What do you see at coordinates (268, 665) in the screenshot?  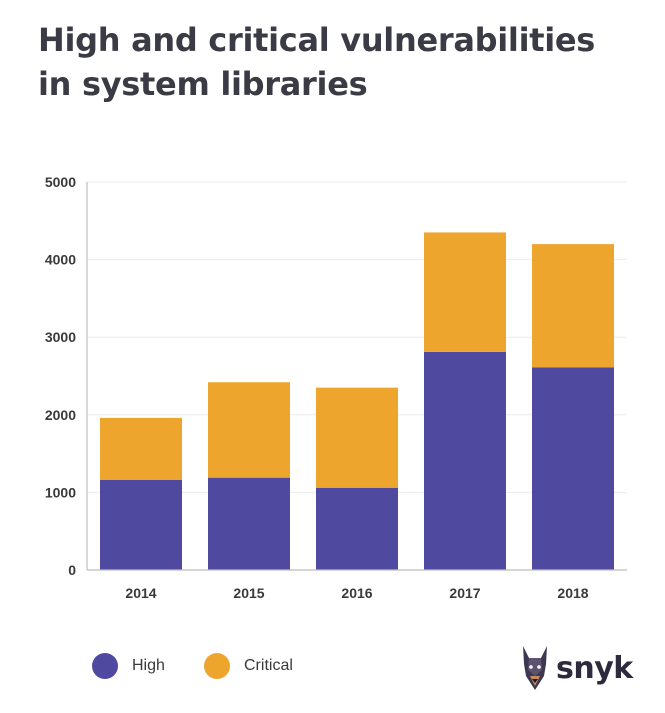 I see `legend-label-critical: Critical` at bounding box center [268, 665].